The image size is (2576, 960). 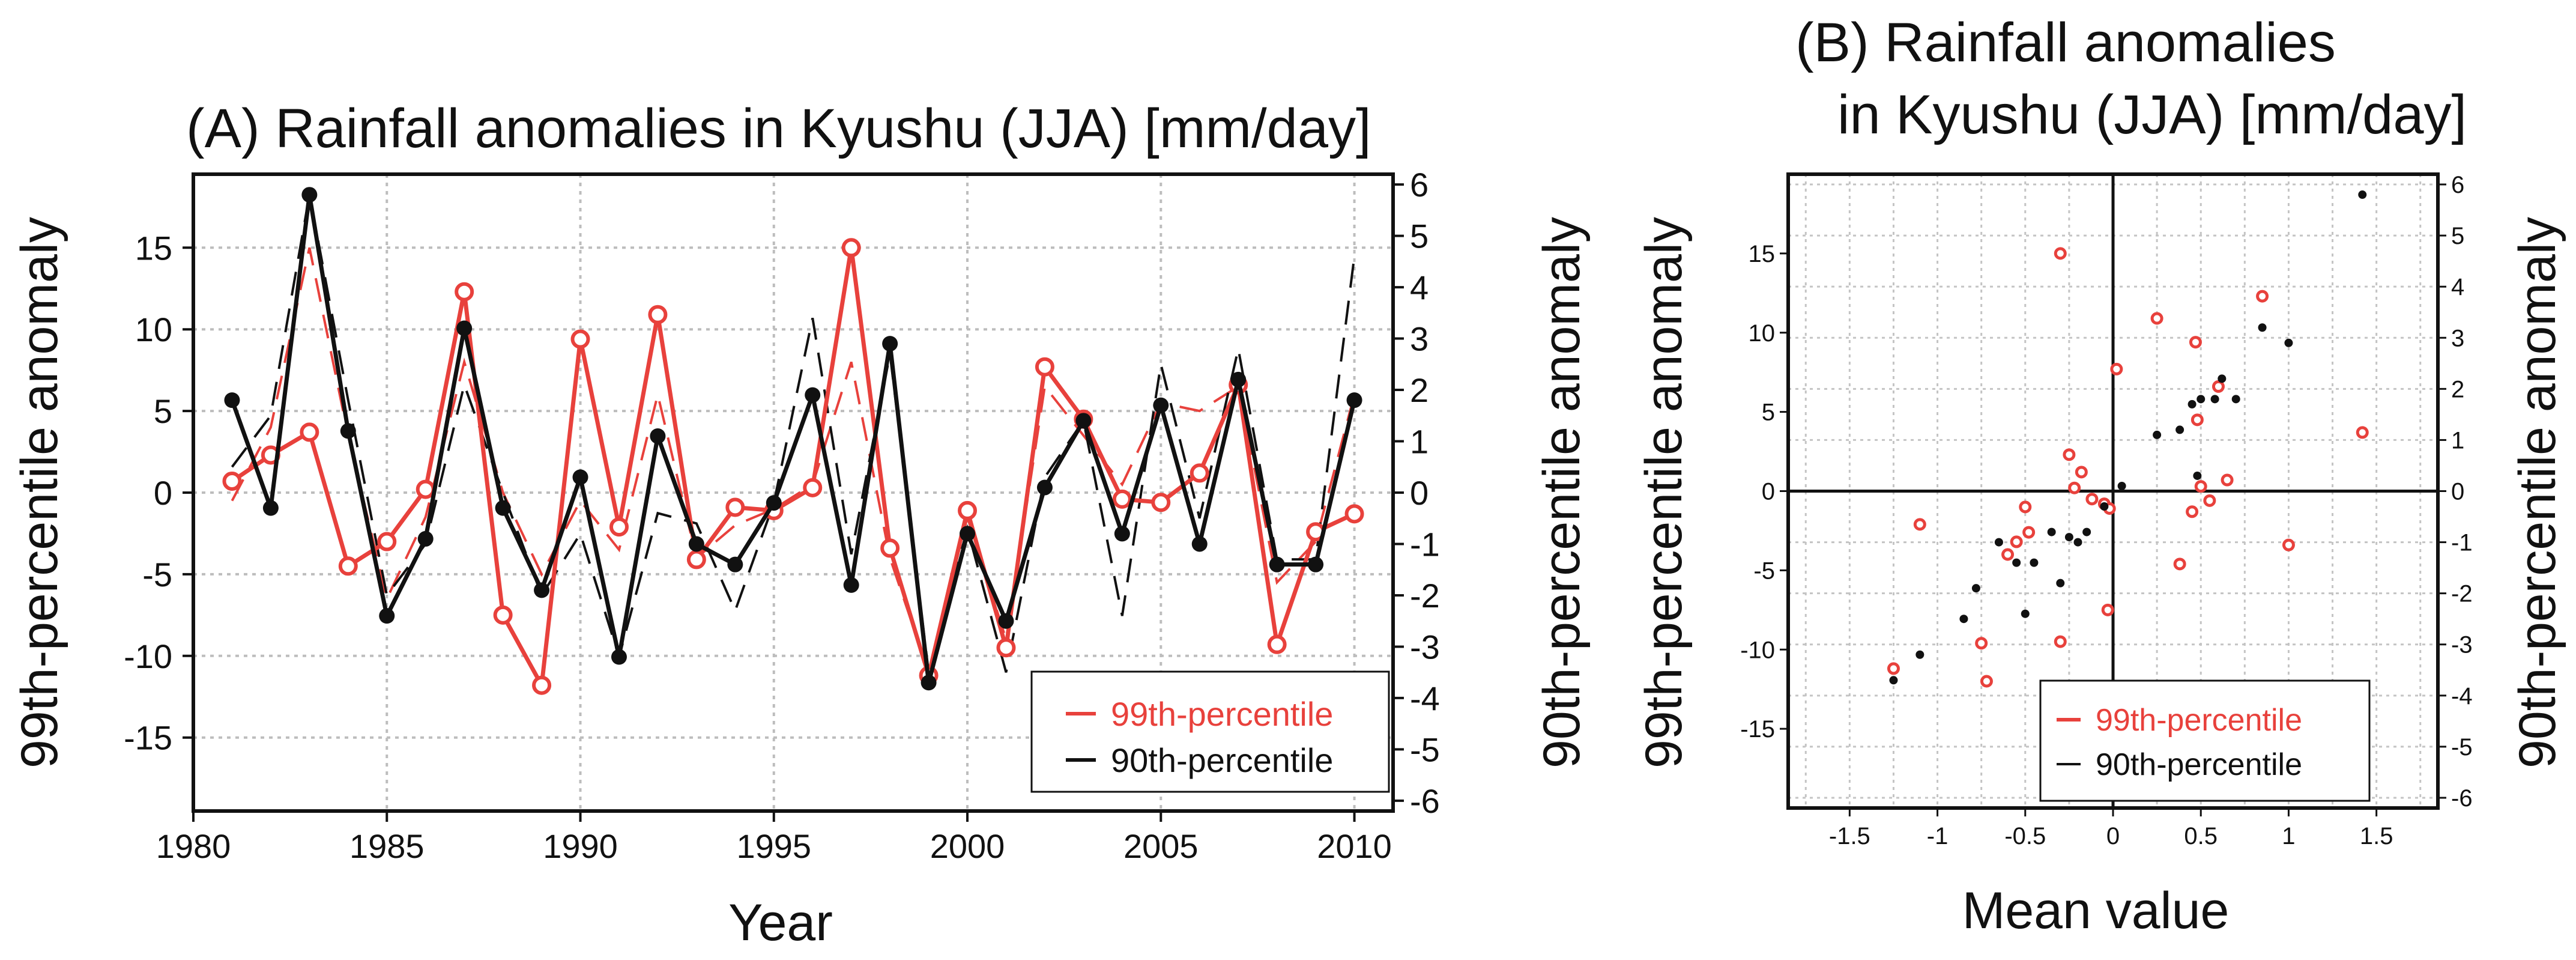 I want to click on ytick-right-label-b-5: 5, so click(x=2457, y=236).